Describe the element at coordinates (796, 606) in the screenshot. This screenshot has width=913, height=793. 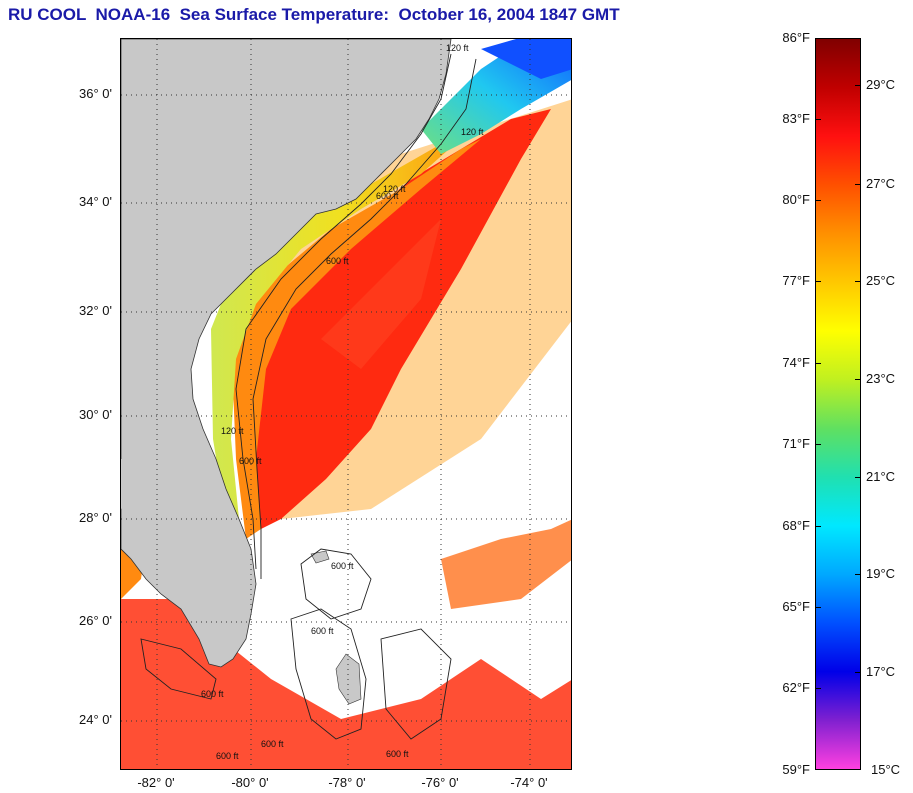
I see `colorbar-f-label: 65°F` at that location.